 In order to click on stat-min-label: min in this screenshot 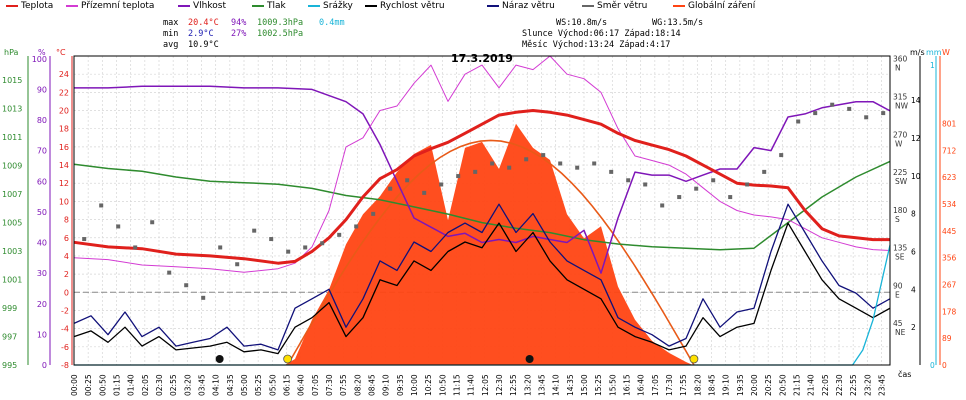, I will do `click(171, 34)`.